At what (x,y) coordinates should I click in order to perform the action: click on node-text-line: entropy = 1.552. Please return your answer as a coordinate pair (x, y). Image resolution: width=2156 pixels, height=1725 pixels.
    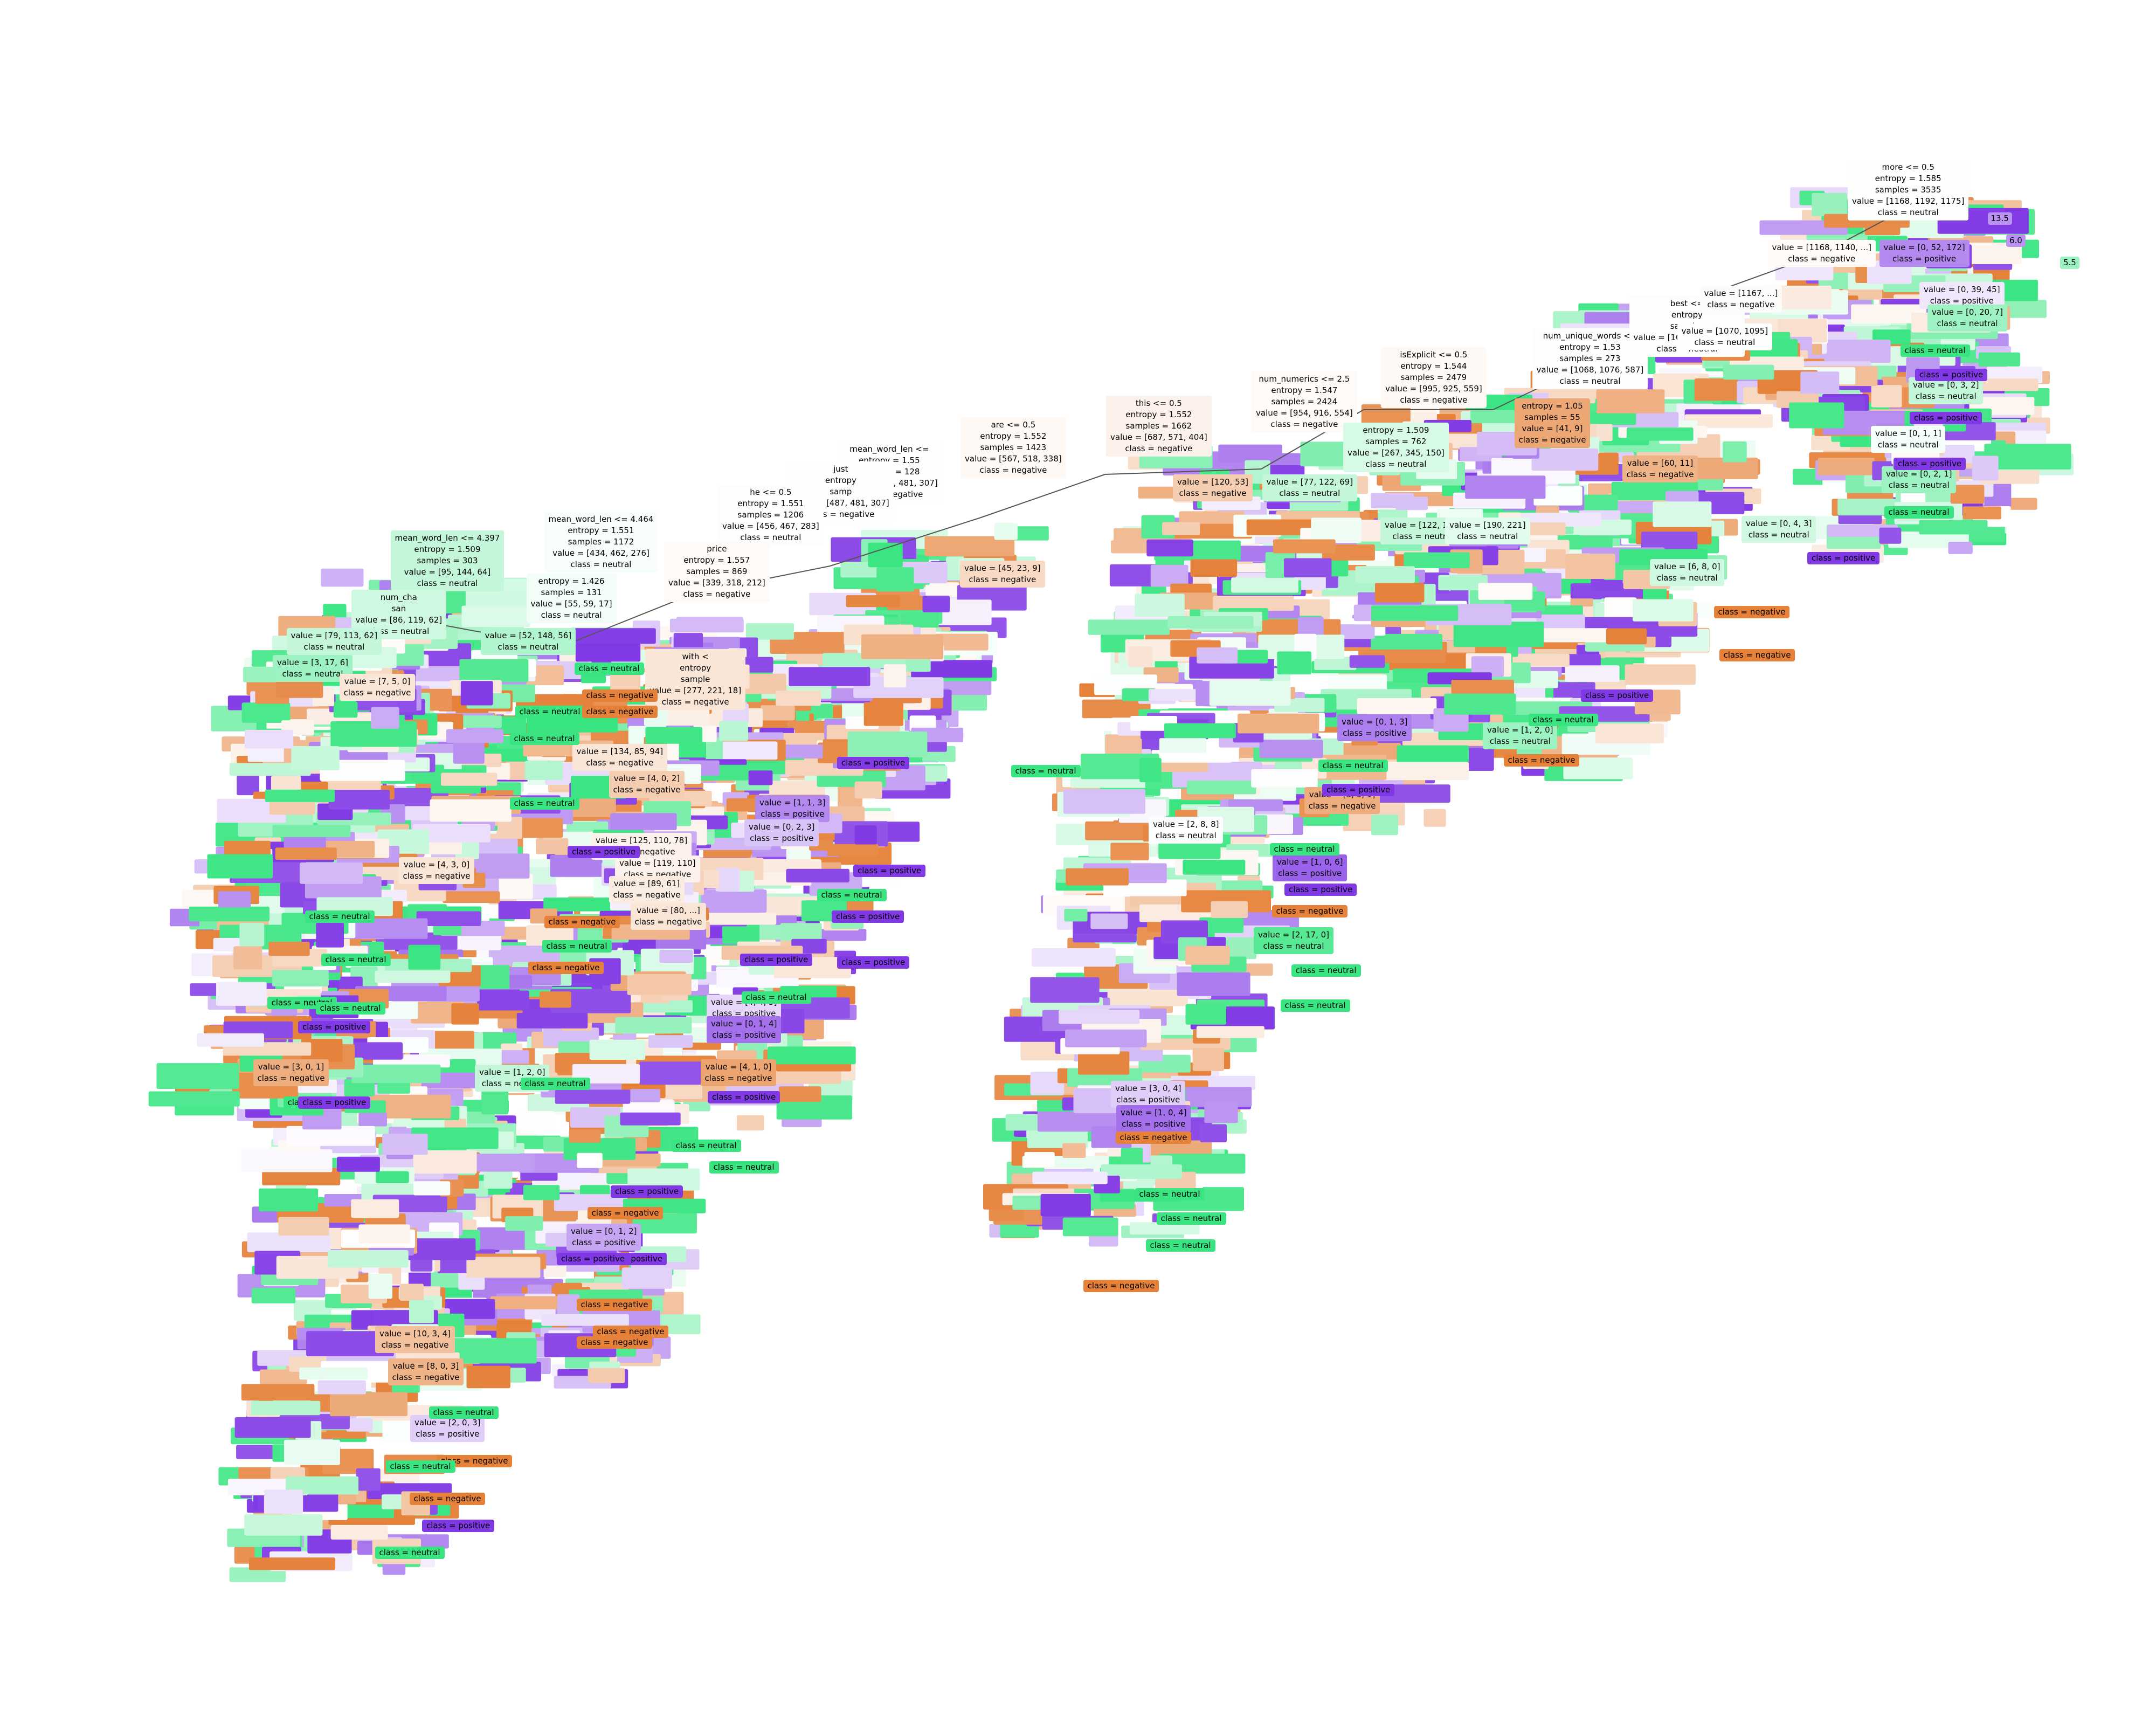
    Looking at the image, I should click on (1158, 414).